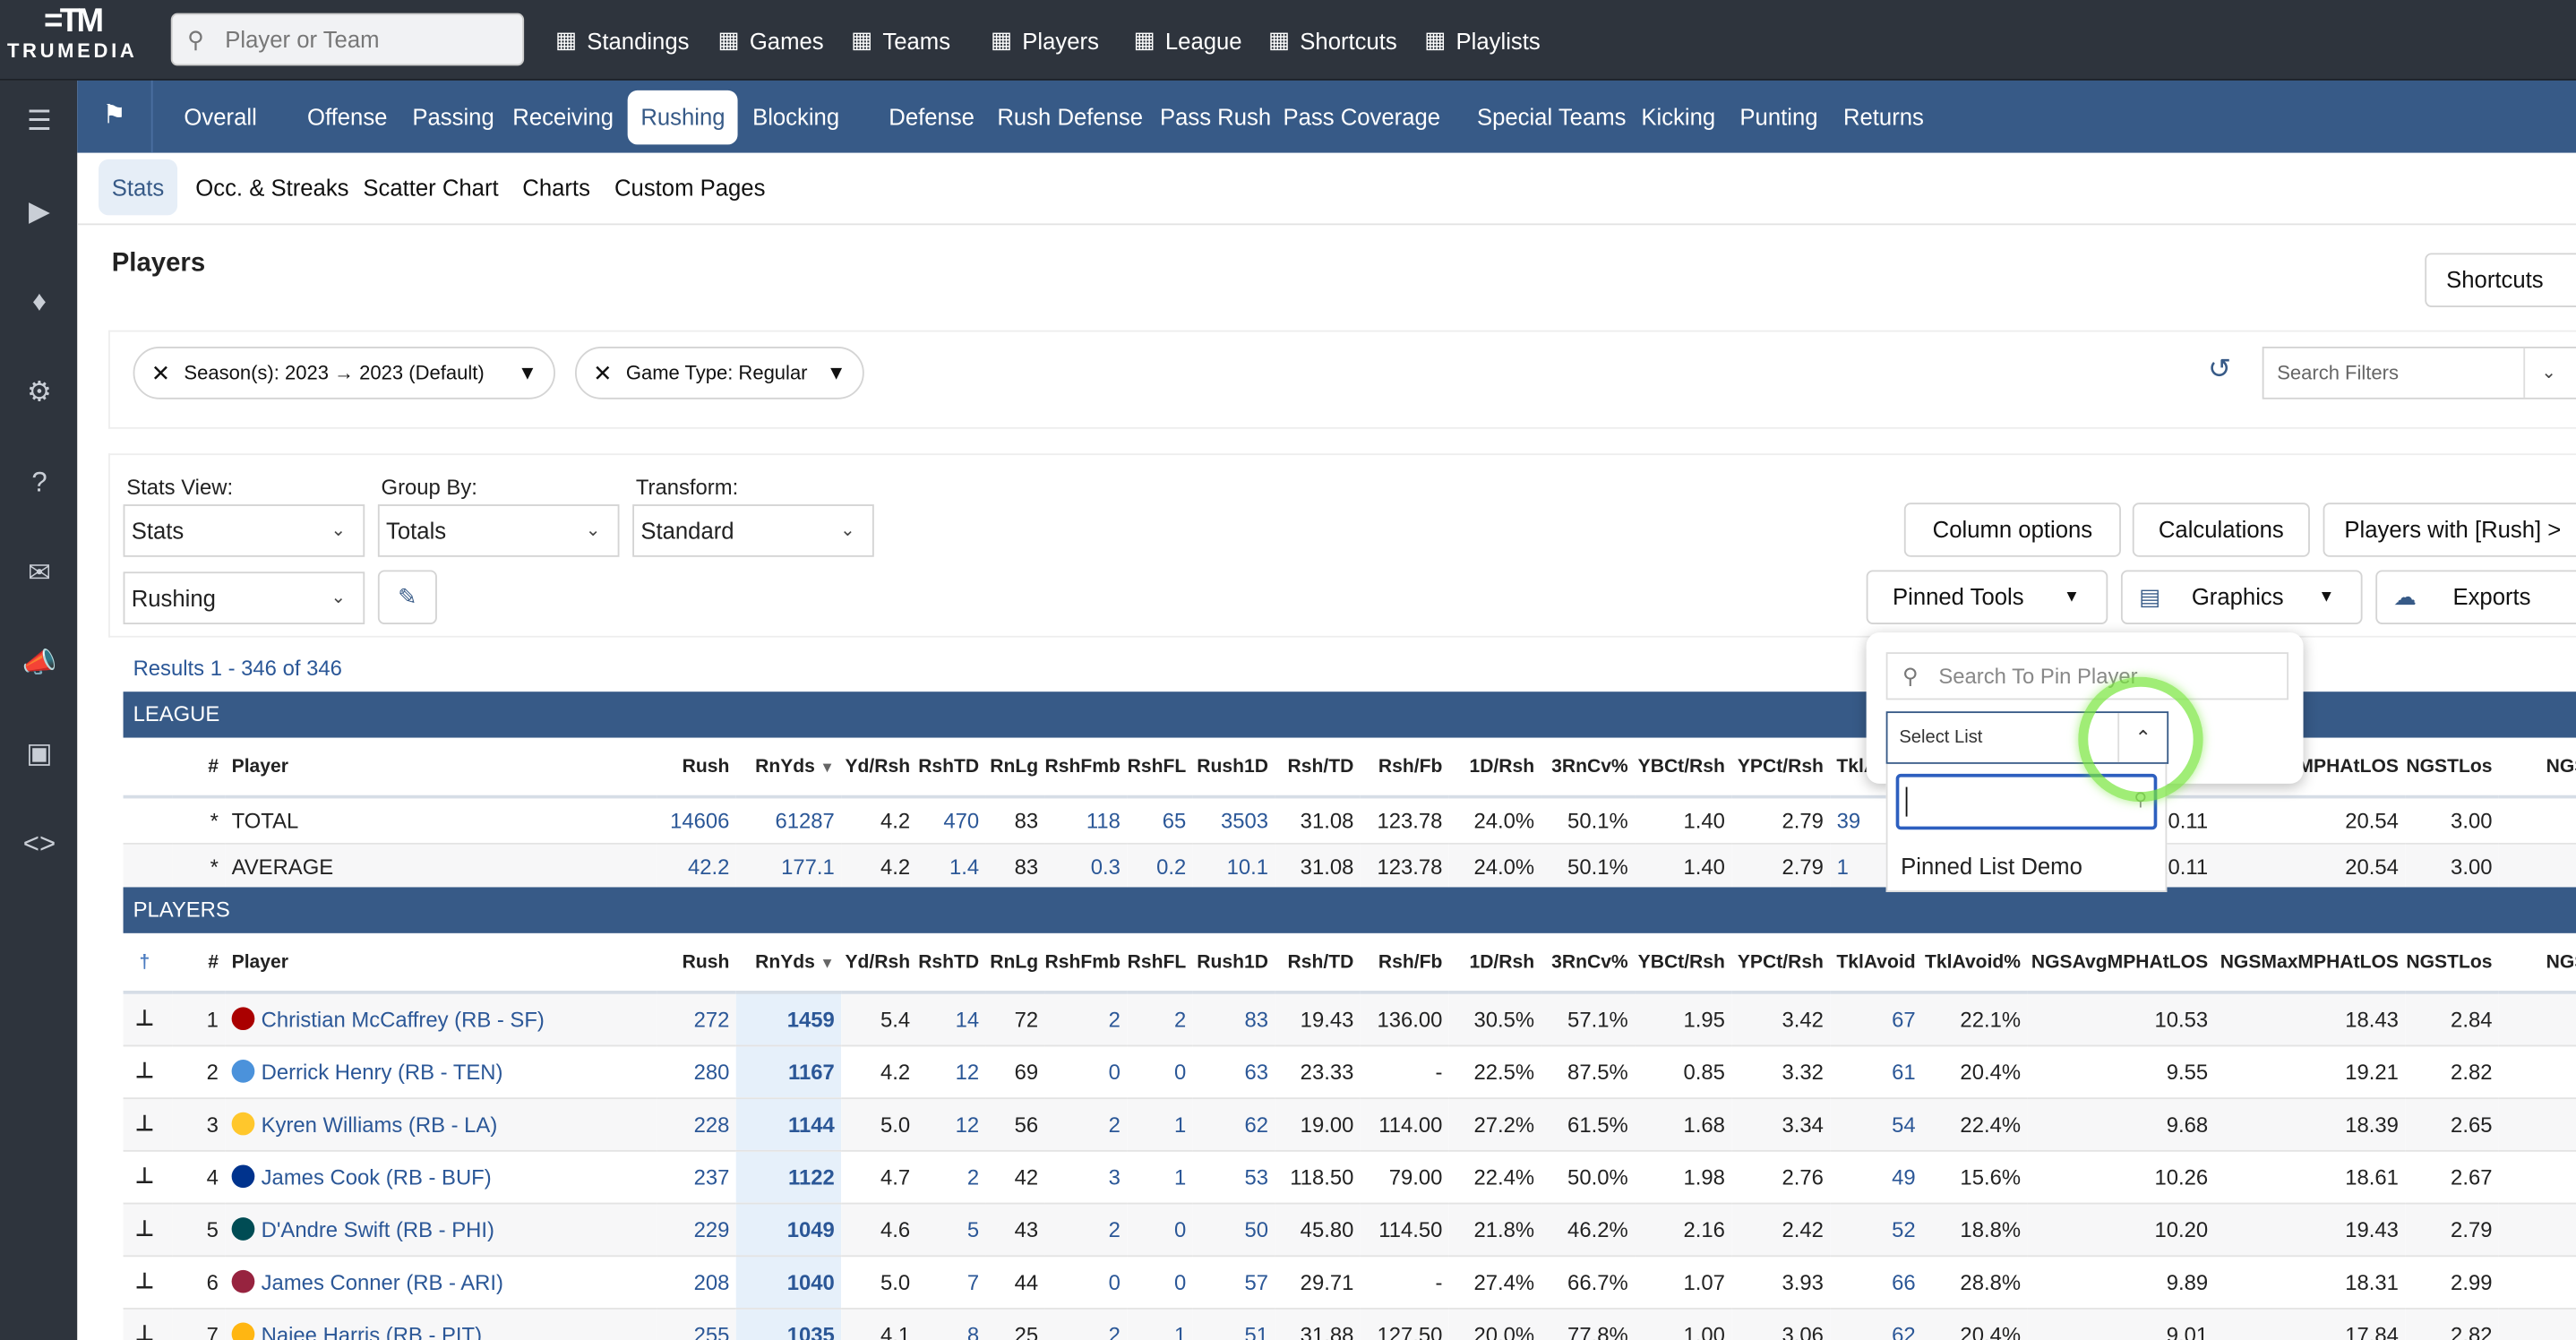 This screenshot has width=2576, height=1340. Describe the element at coordinates (951, 1229) in the screenshot. I see `stat-cell-rshtd: 5` at that location.